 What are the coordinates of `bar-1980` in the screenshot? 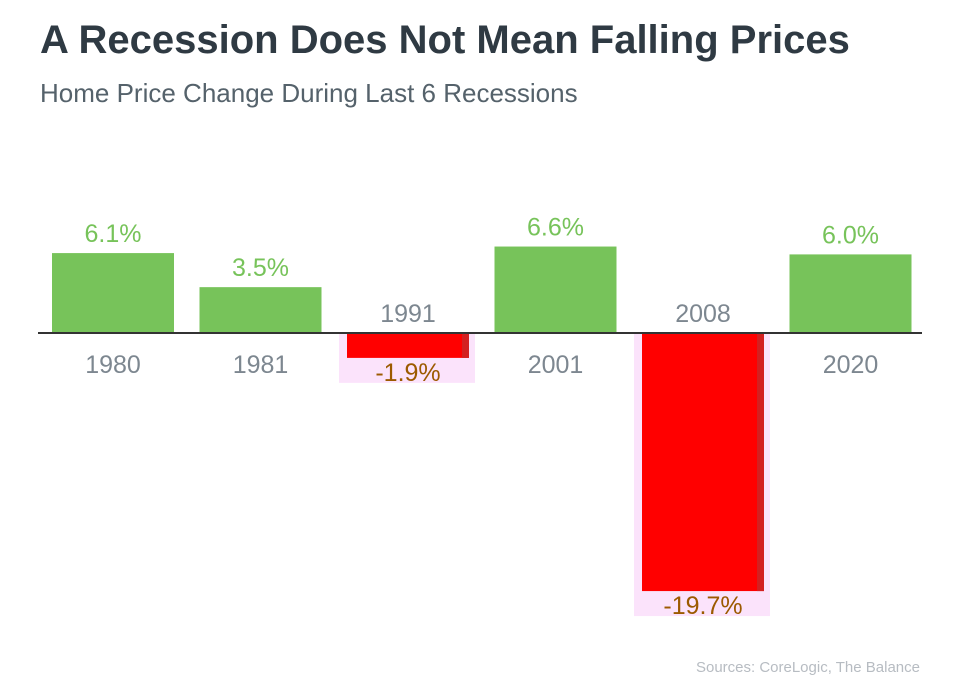 It's located at (113, 293).